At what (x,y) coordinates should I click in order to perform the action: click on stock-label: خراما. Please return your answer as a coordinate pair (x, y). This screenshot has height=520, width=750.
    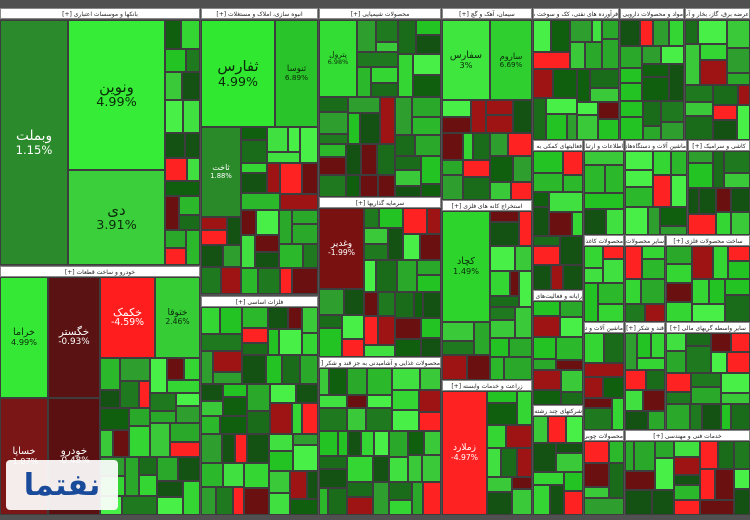
    Looking at the image, I should click on (24, 333).